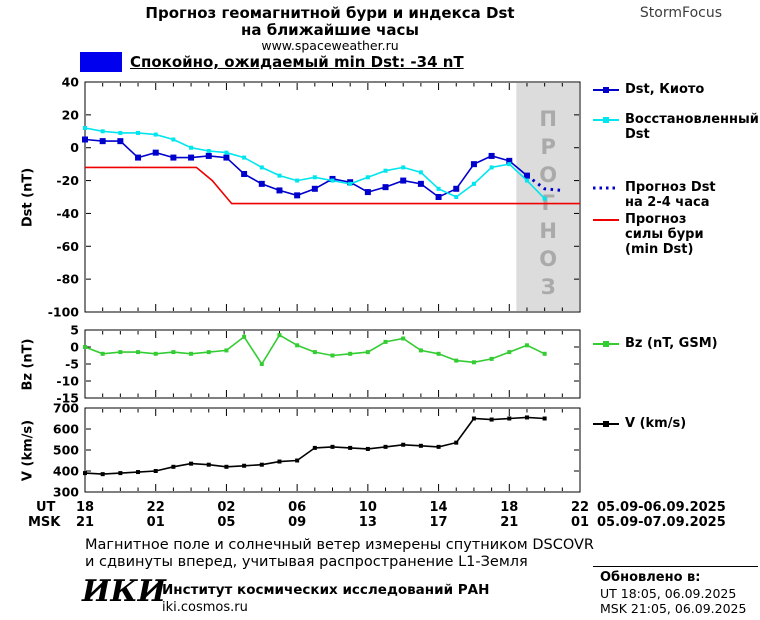  What do you see at coordinates (692, 119) in the screenshot?
I see `legend-label-restored-1: Восстановленный` at bounding box center [692, 119].